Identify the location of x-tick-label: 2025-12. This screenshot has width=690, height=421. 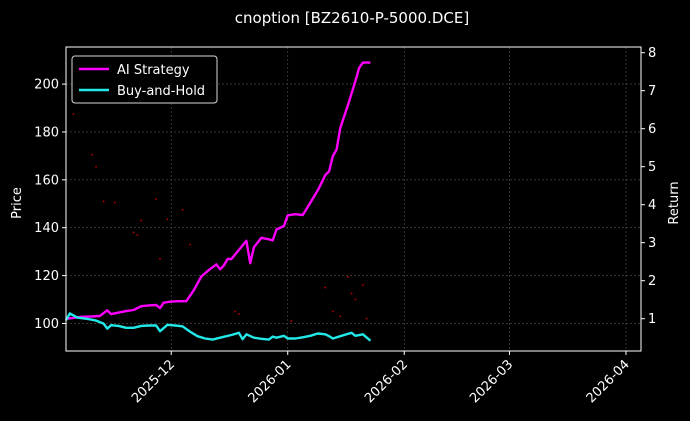
(153, 381).